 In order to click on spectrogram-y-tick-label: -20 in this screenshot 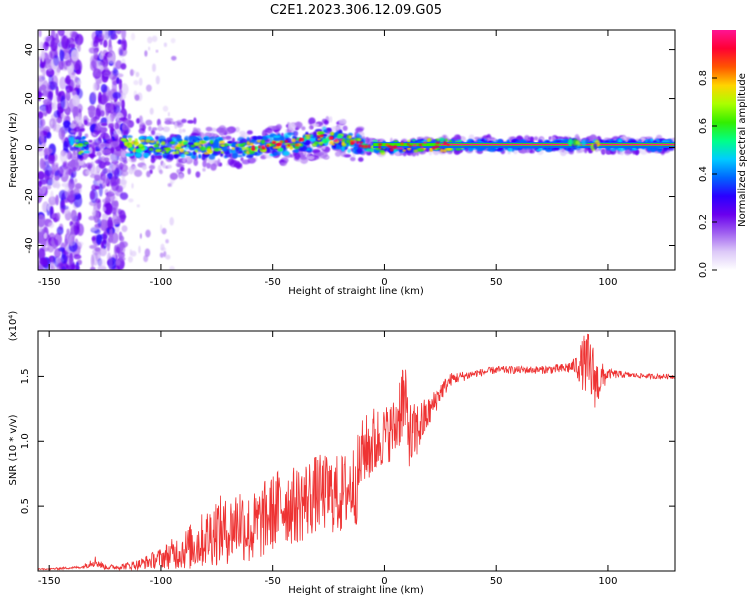, I will do `click(29, 196)`.